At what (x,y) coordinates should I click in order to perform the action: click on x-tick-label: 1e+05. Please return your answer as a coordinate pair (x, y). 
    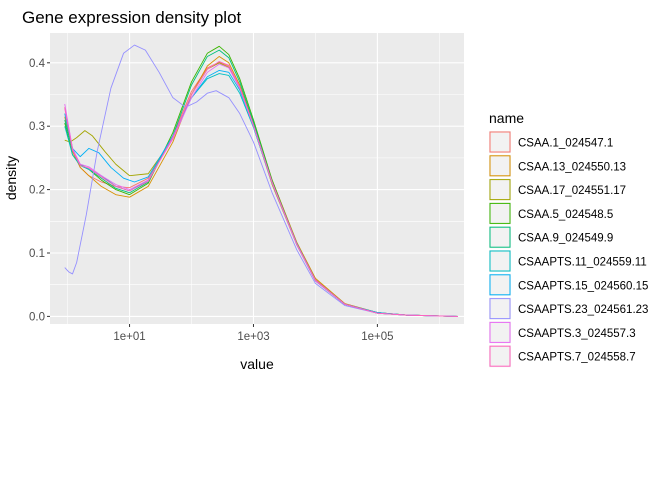
    Looking at the image, I should click on (377, 337).